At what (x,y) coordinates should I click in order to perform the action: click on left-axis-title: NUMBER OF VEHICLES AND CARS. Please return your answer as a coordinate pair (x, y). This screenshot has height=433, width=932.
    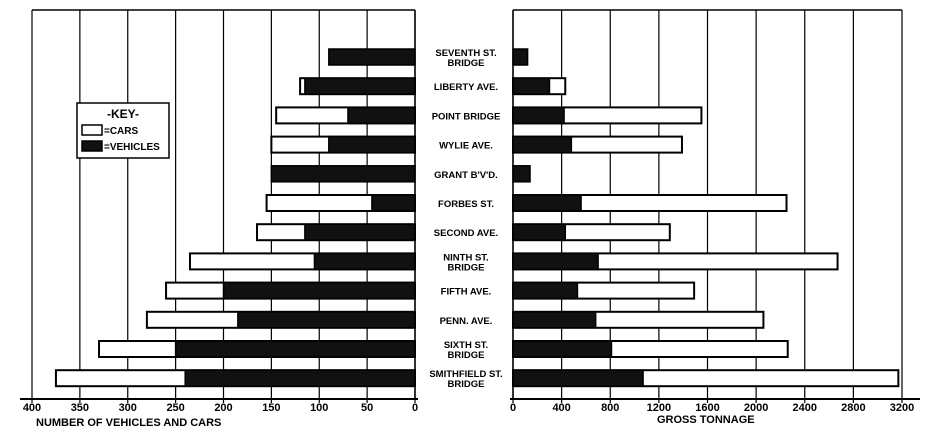
    Looking at the image, I should click on (128, 423).